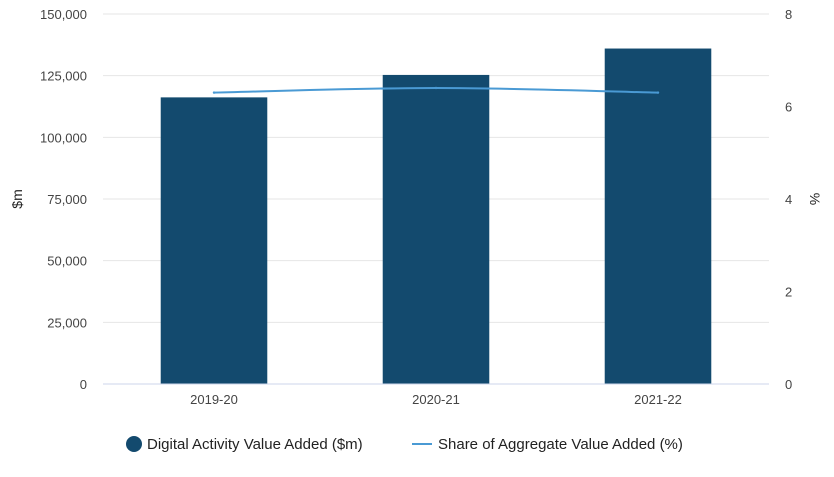 The width and height of the screenshot is (834, 477). Describe the element at coordinates (63, 14) in the screenshot. I see `y-tick-label: 150,000` at that location.